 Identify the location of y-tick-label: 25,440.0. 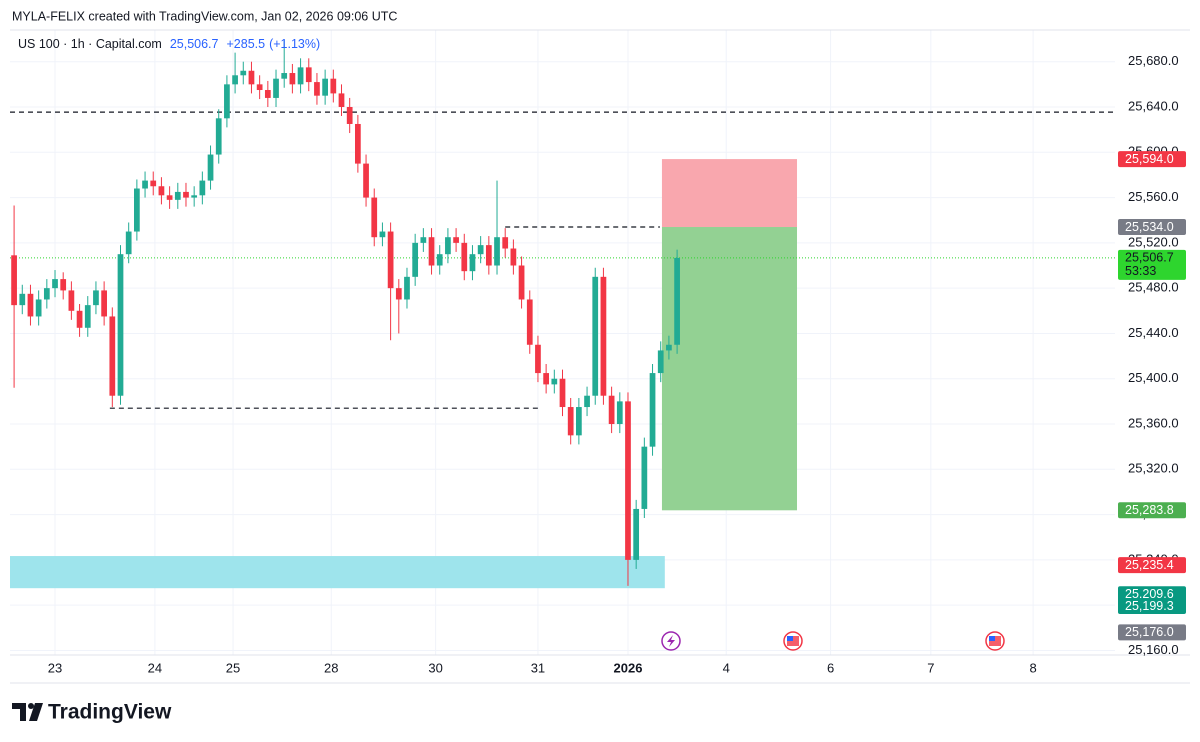
(1153, 332).